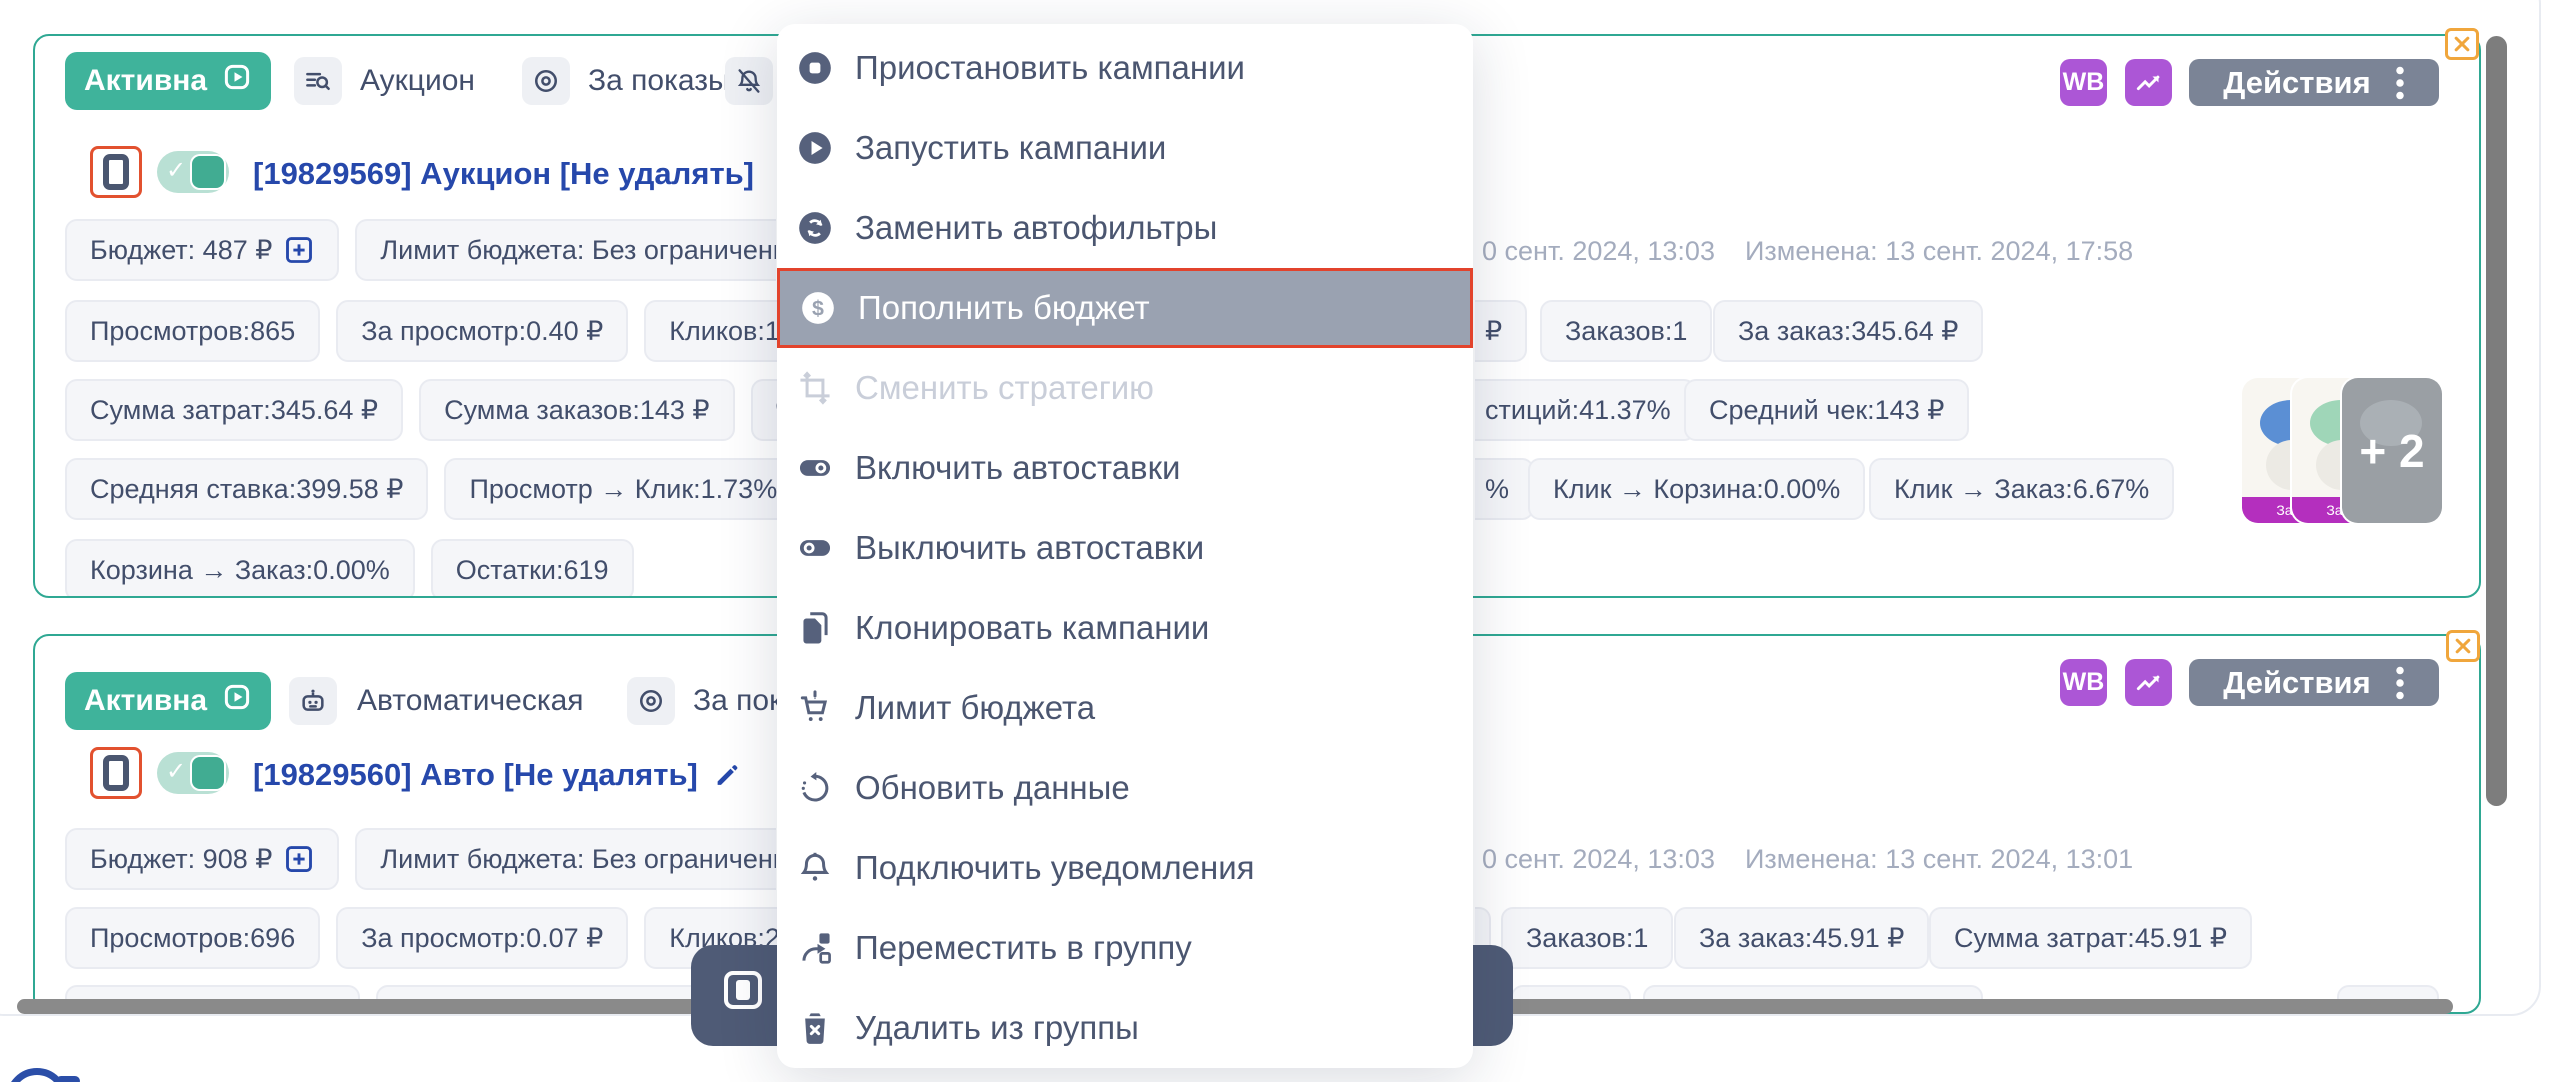  What do you see at coordinates (749, 81) in the screenshot?
I see `bell-off-icon` at bounding box center [749, 81].